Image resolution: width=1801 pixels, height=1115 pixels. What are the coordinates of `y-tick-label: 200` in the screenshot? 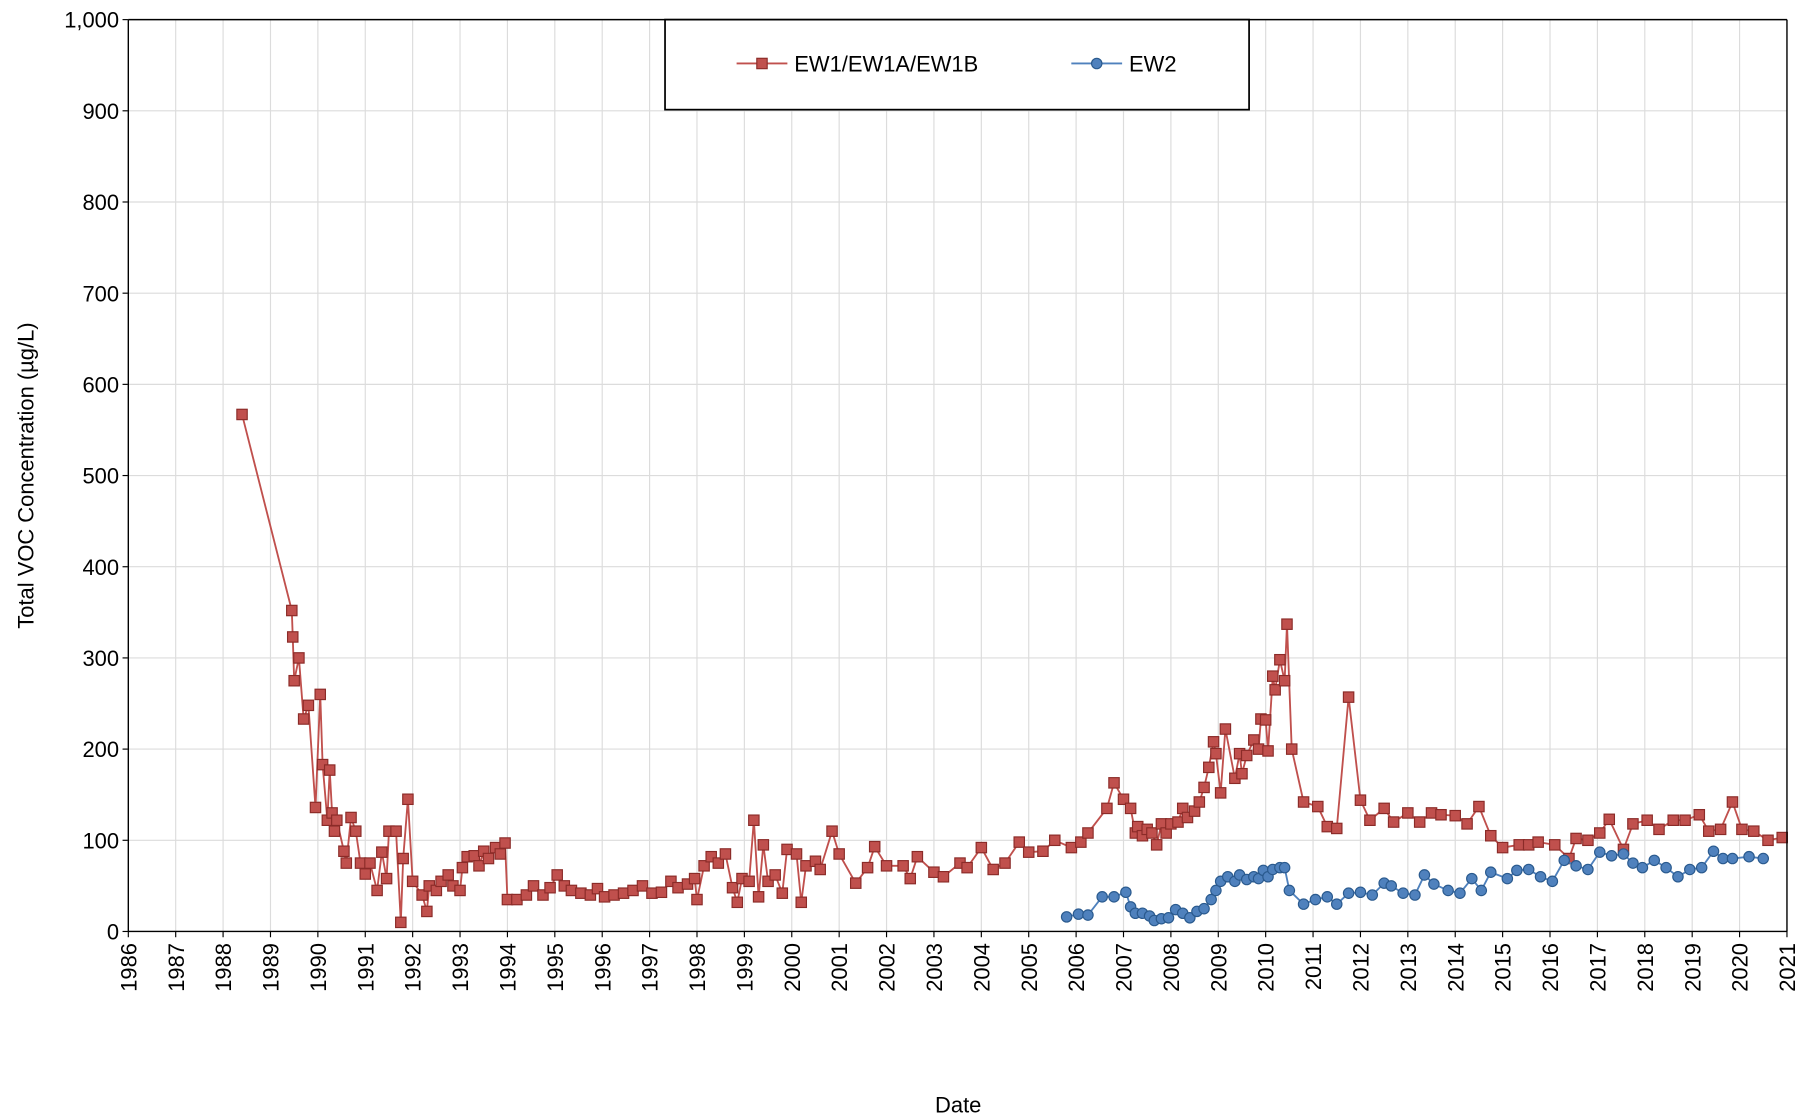 It's located at (100, 749).